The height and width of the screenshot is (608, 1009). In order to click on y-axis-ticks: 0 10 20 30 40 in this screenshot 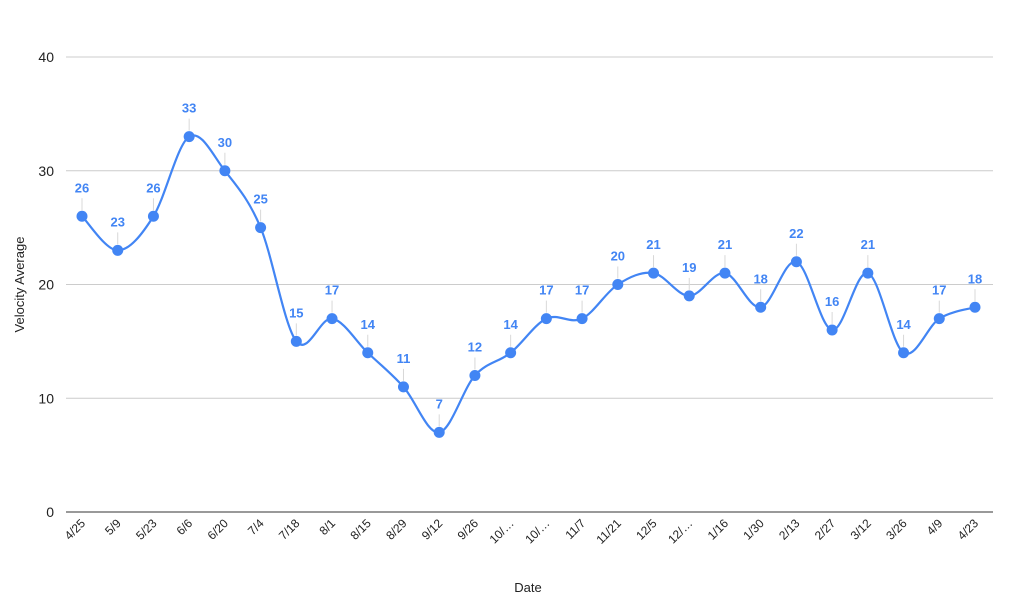, I will do `click(46, 284)`.